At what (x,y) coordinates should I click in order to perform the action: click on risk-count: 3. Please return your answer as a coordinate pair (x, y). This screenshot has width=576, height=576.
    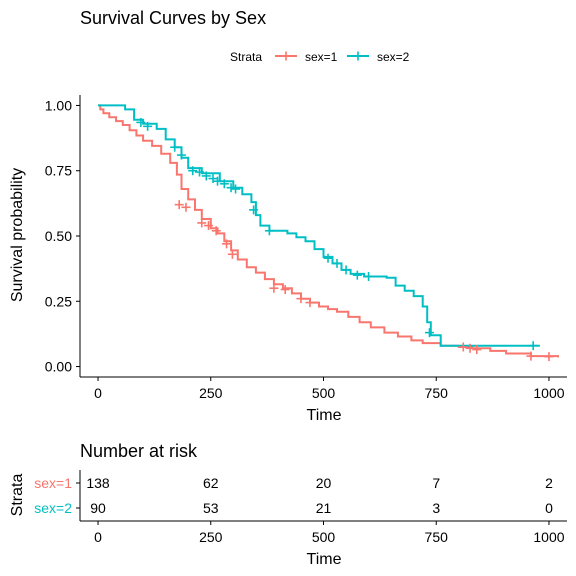
    Looking at the image, I should click on (436, 508).